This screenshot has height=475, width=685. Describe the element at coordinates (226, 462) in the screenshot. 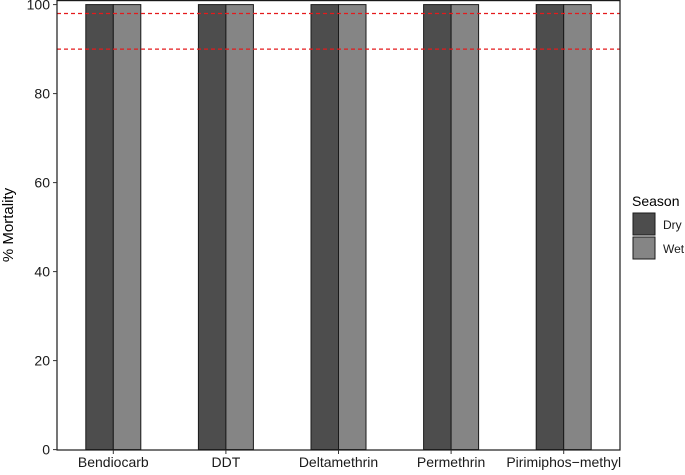

I see `x-tick-label-2: DDT` at that location.